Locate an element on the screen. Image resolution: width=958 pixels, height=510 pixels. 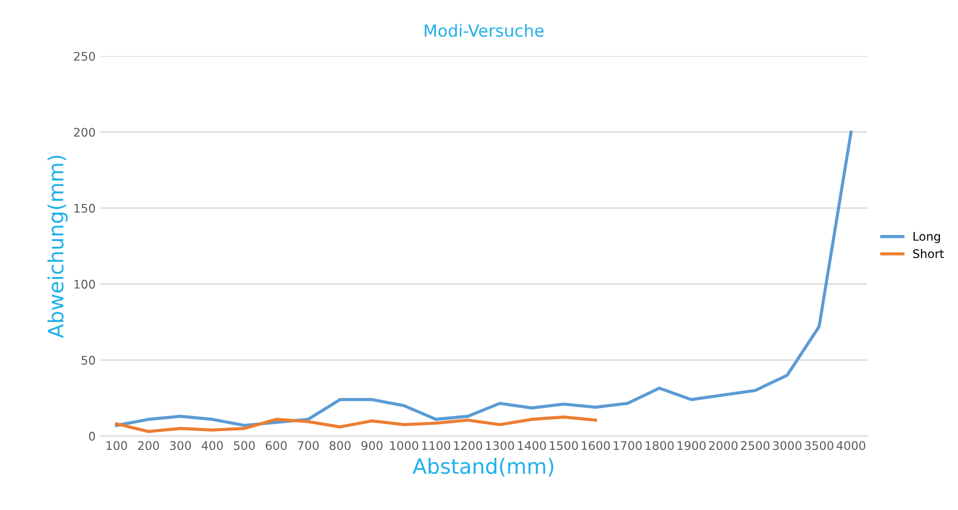
x-tick-label: 800 is located at coordinates (340, 445).